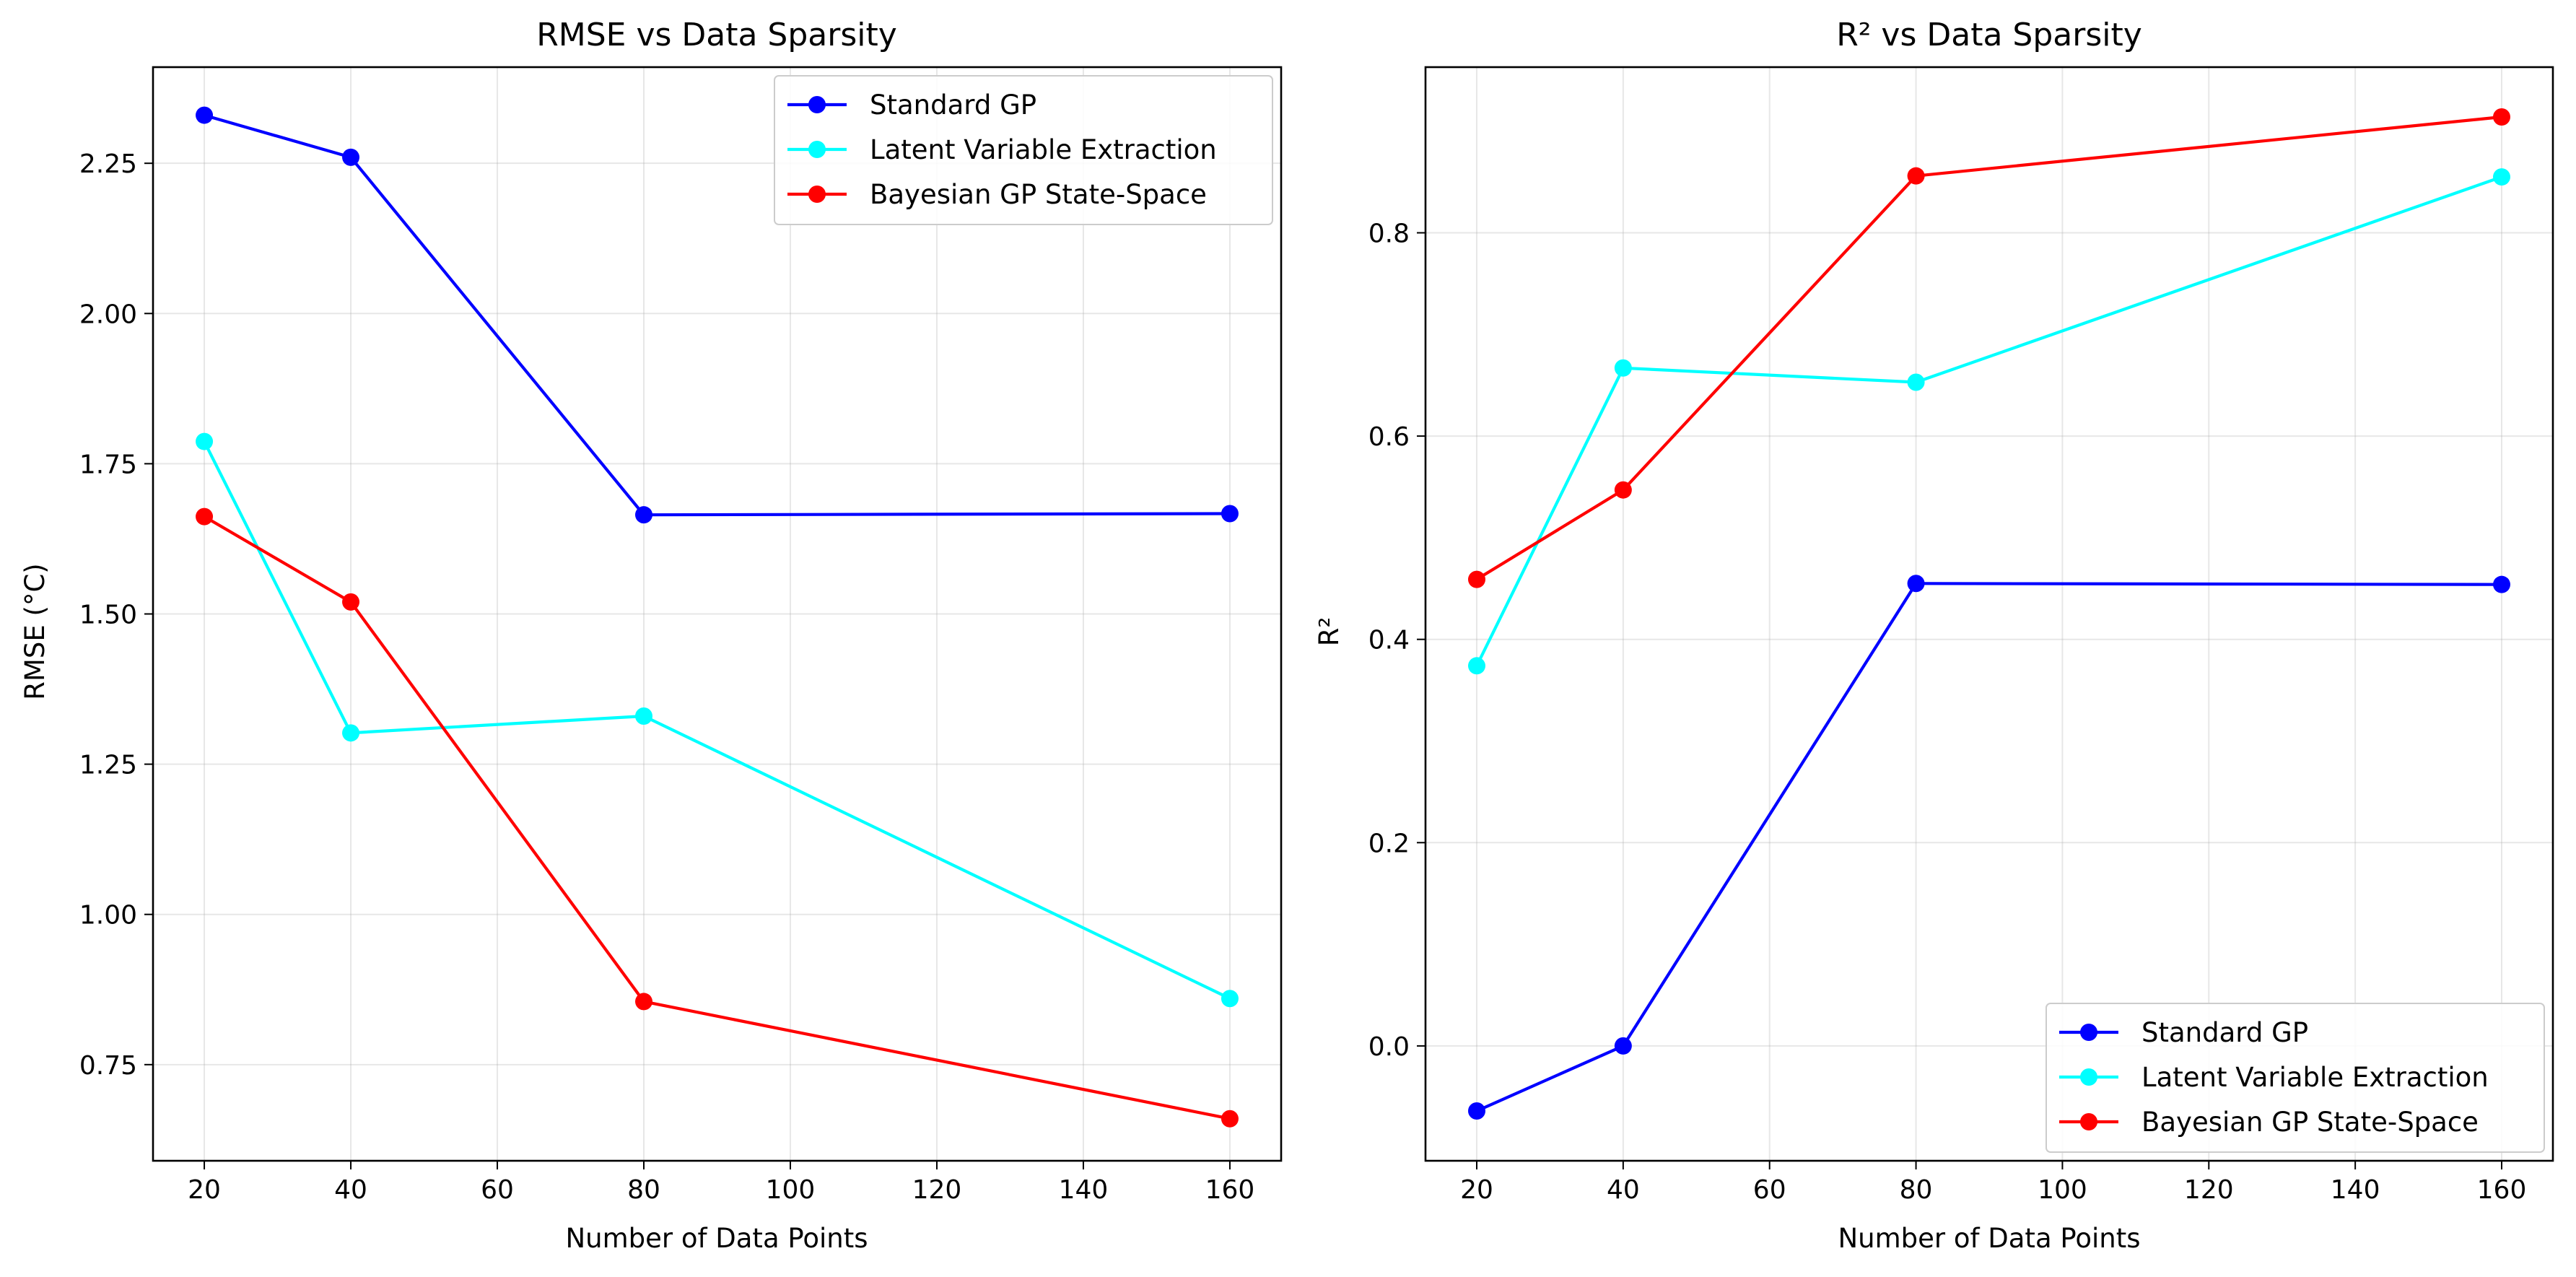 This screenshot has width=2576, height=1277. Describe the element at coordinates (2062, 1190) in the screenshot. I see `r2-x-tick-label: 100` at that location.